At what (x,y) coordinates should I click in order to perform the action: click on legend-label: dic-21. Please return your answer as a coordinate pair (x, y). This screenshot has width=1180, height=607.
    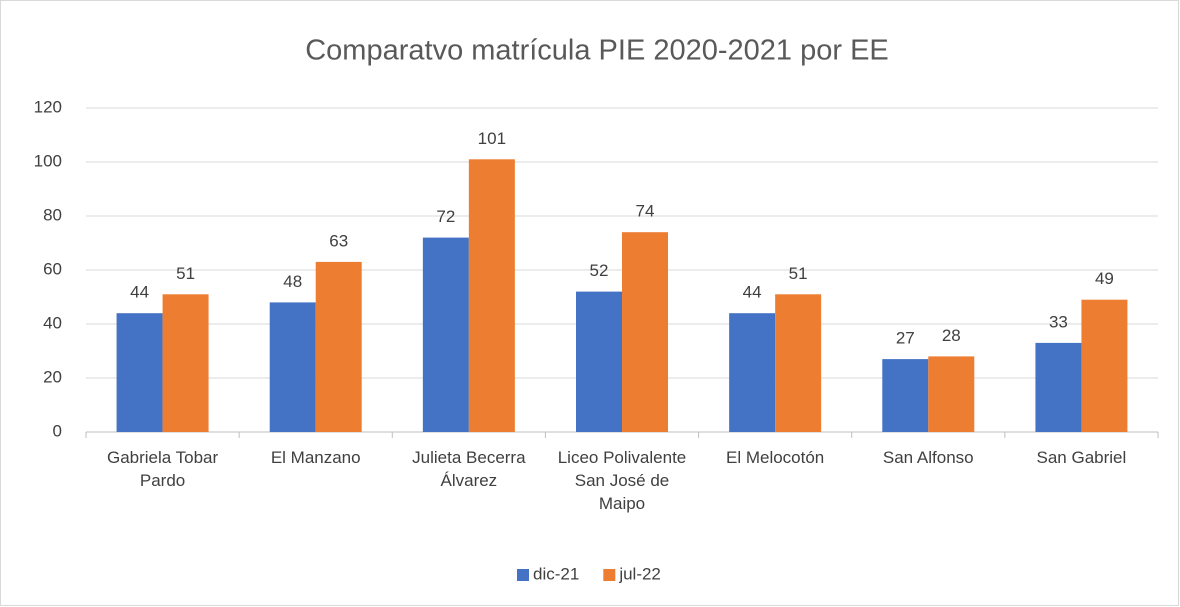
    Looking at the image, I should click on (556, 573).